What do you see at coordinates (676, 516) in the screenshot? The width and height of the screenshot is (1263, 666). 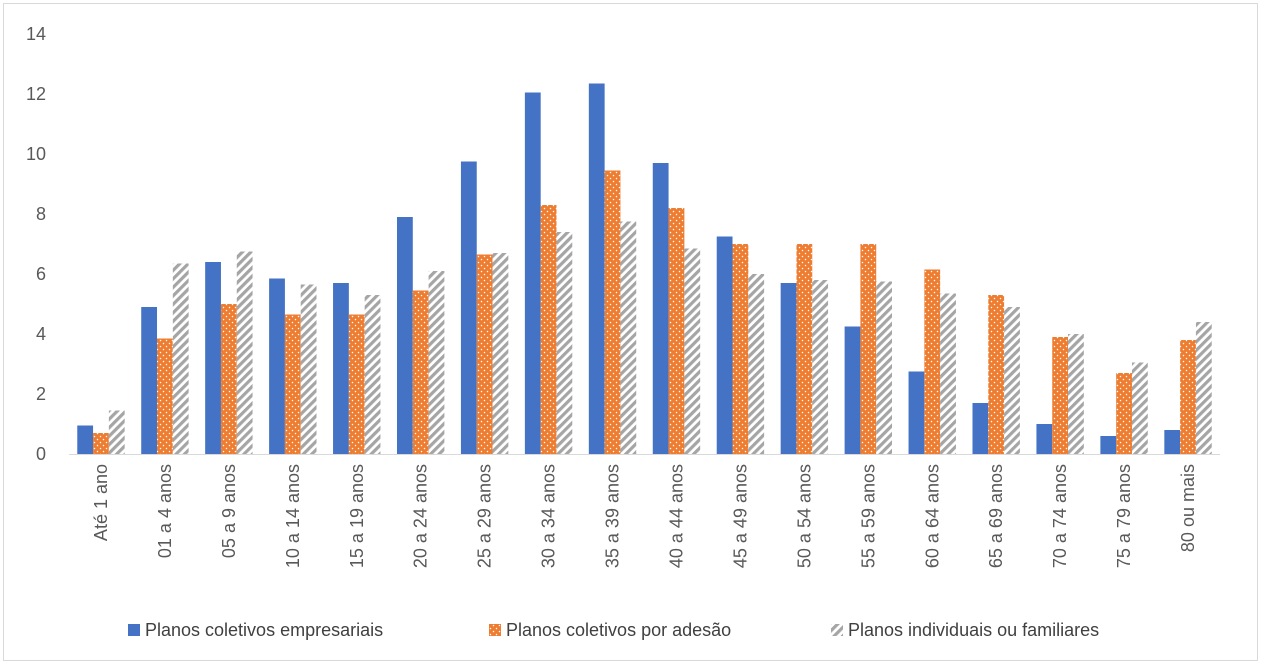 I see `x-tick-label: 40 a 44 anos` at bounding box center [676, 516].